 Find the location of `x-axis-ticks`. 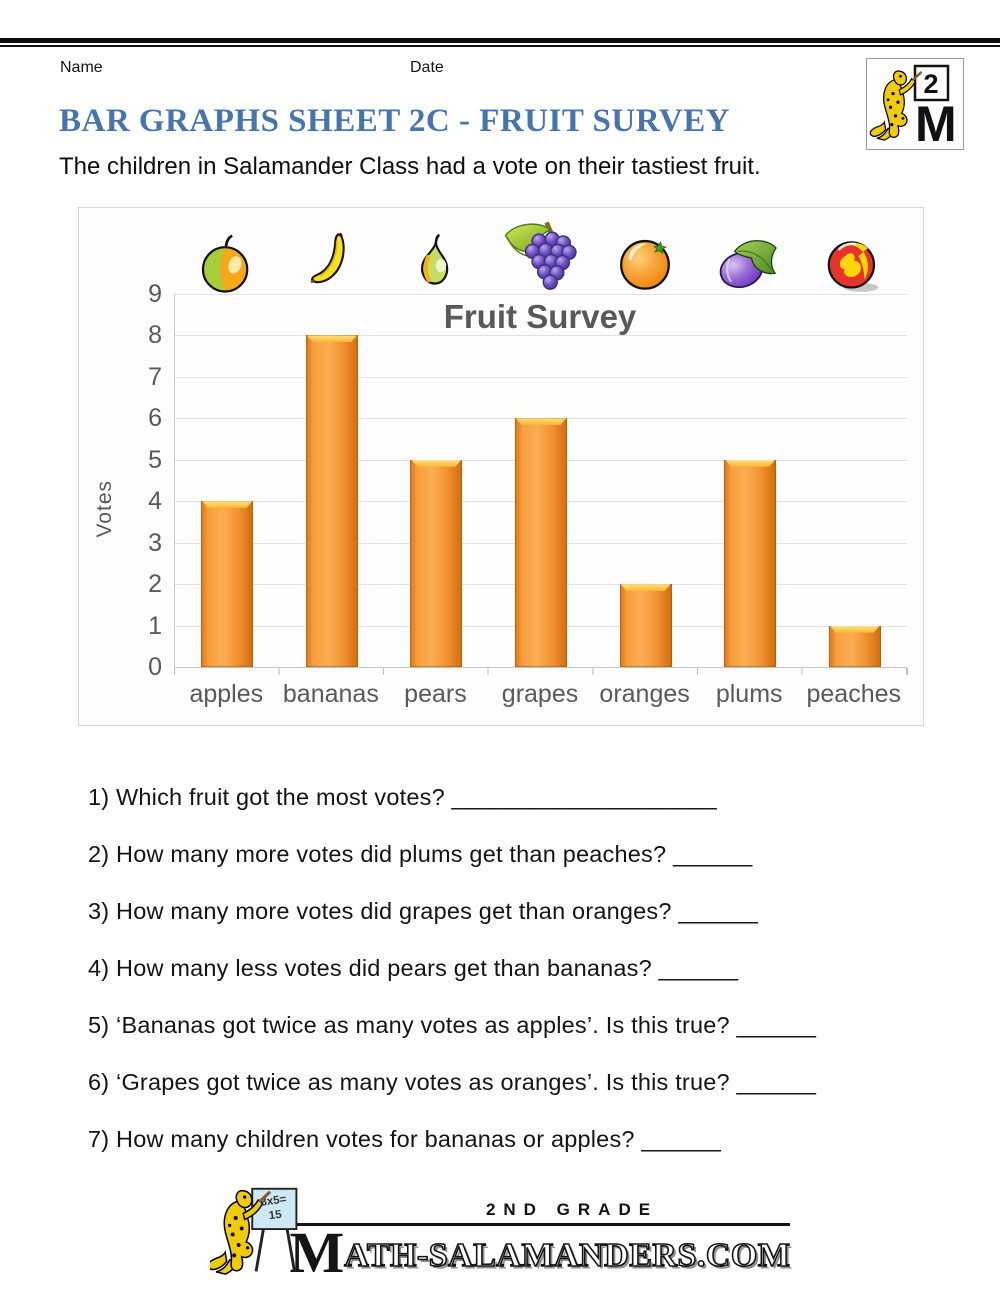

x-axis-ticks is located at coordinates (541, 671).